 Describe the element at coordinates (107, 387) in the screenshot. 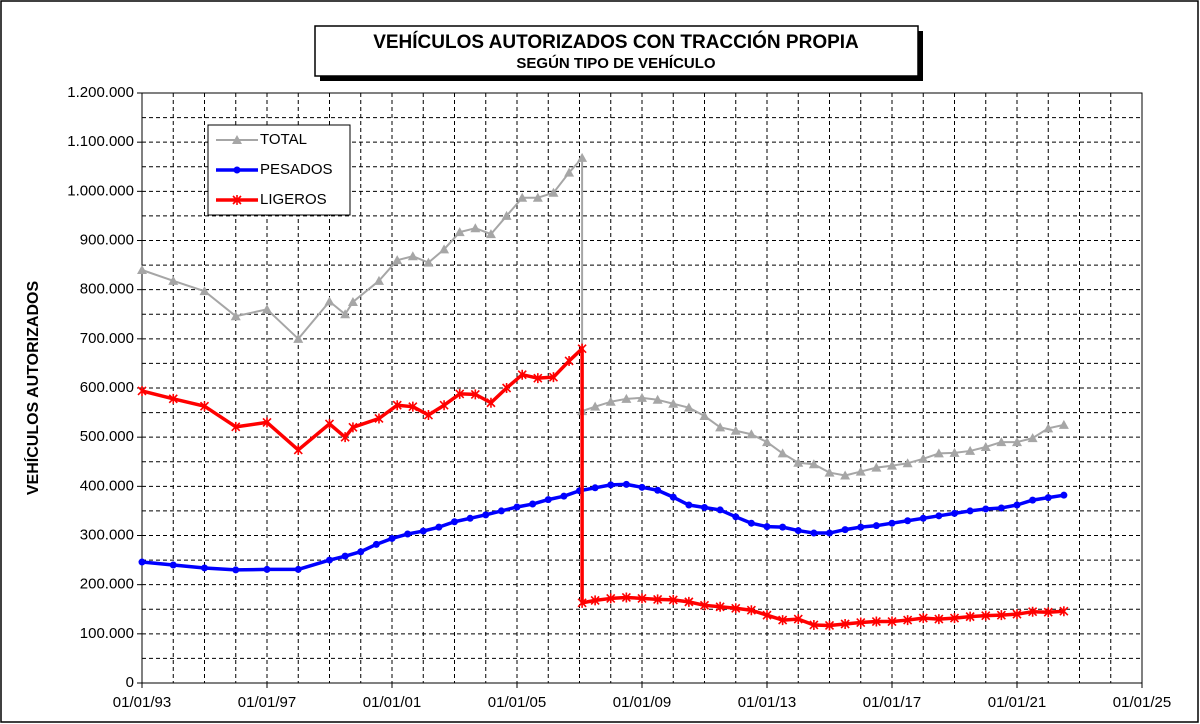

I see `y-tick-label: 600.000` at that location.